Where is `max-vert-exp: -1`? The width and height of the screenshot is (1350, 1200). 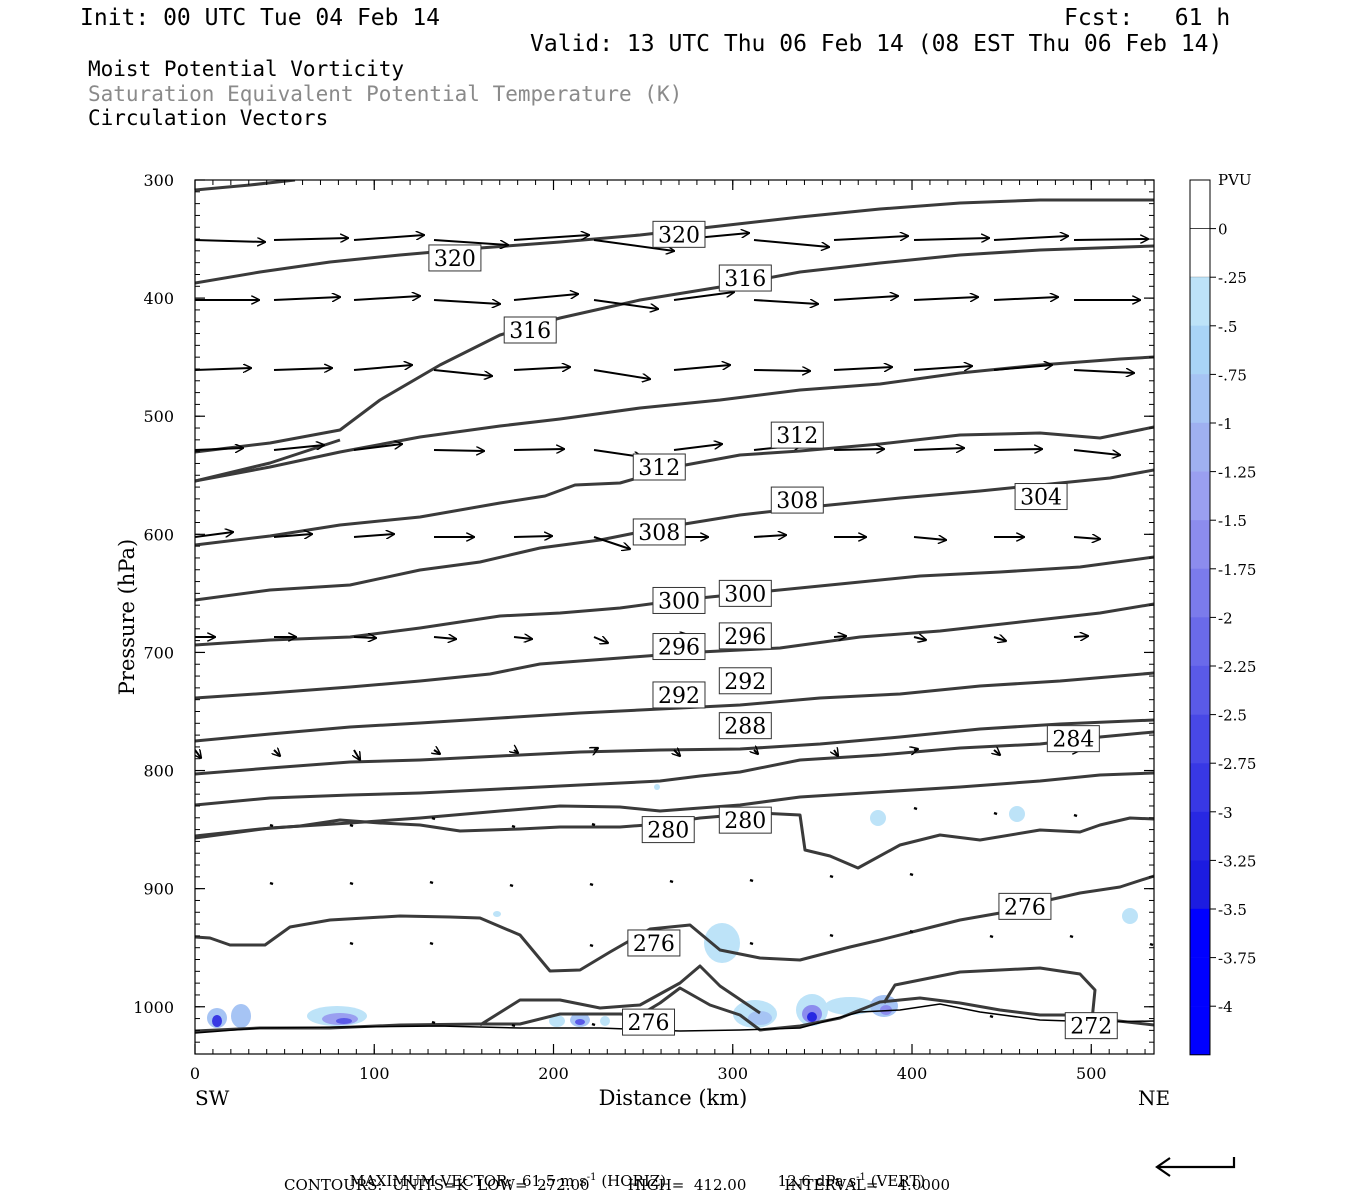 max-vert-exp: -1 is located at coordinates (861, 1177).